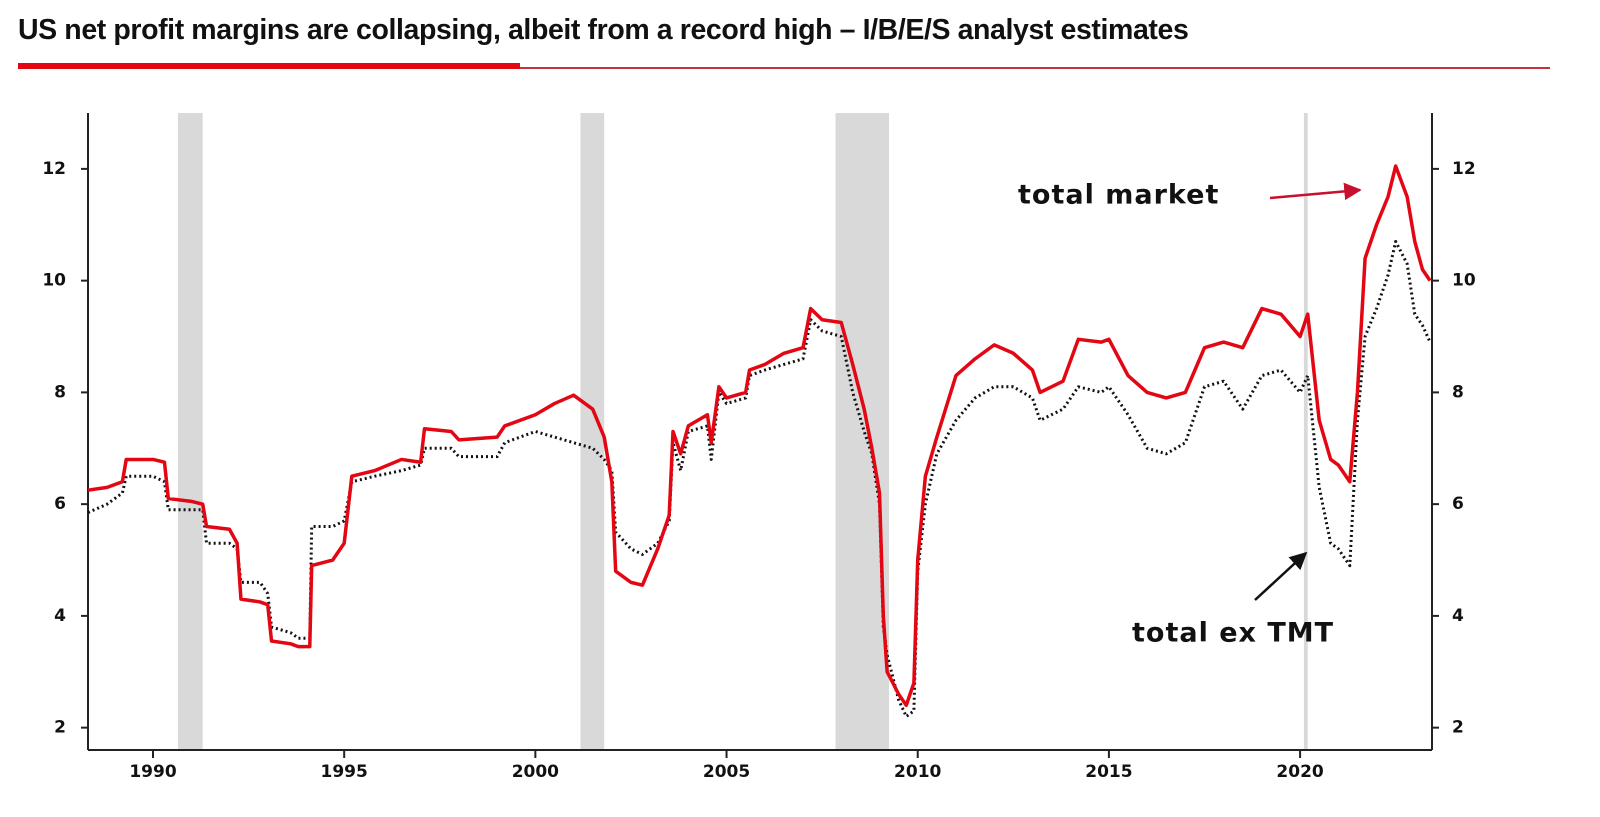  What do you see at coordinates (1458, 728) in the screenshot?
I see `y2-tick-label: 2` at bounding box center [1458, 728].